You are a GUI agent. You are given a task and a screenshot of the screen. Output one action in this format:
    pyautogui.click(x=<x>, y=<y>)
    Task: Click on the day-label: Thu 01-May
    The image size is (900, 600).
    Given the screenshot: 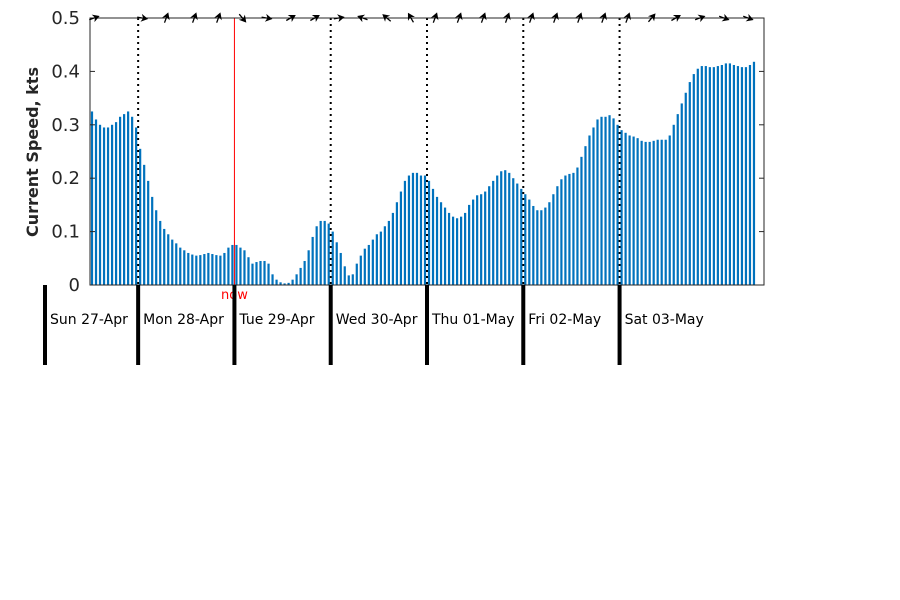 What is the action you would take?
    pyautogui.click(x=473, y=320)
    